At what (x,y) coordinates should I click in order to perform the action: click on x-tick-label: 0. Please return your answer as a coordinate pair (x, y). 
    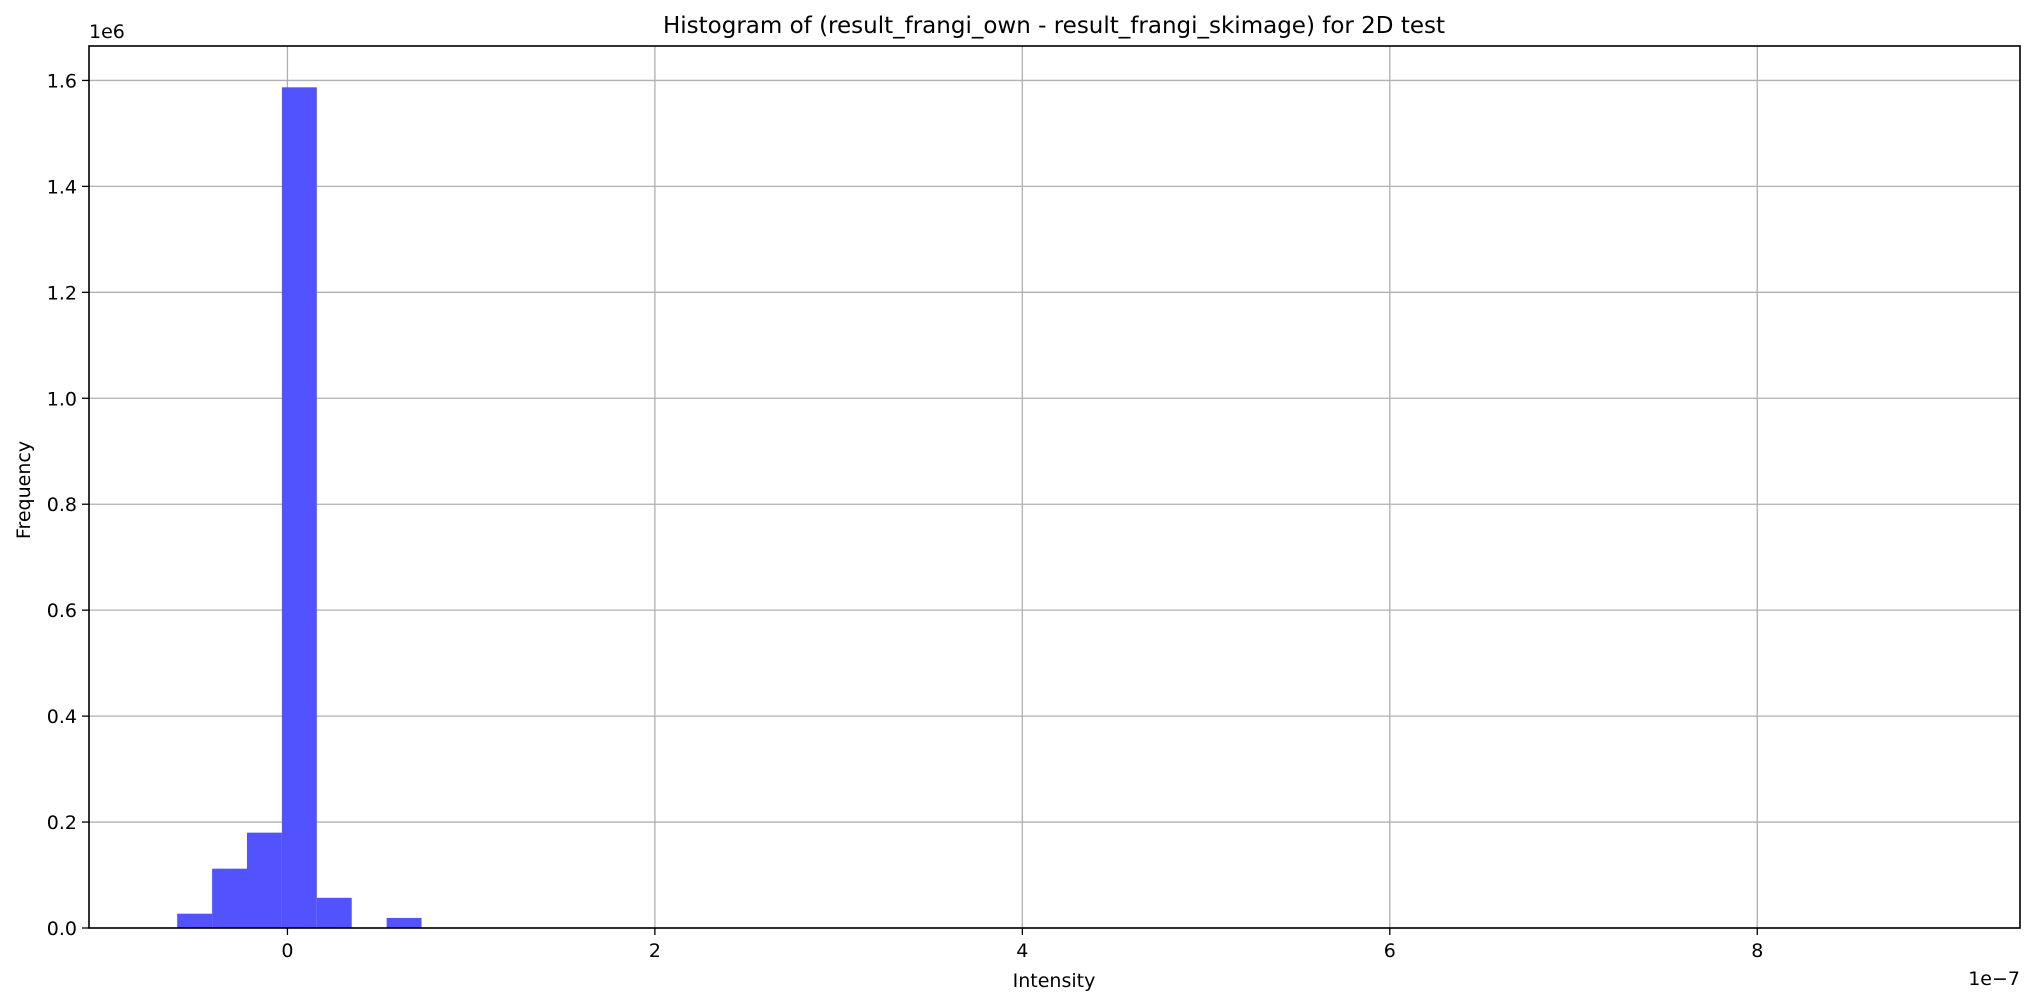
    Looking at the image, I should click on (287, 951).